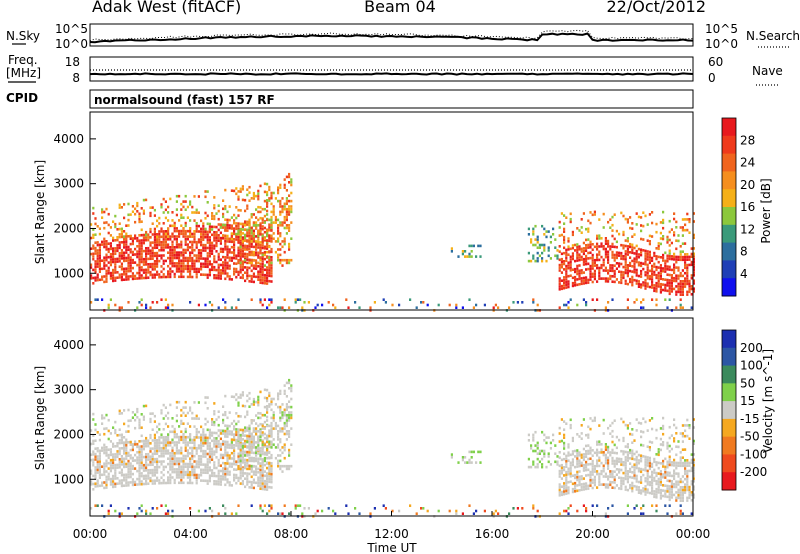 The image size is (800, 554). What do you see at coordinates (747, 140) in the screenshot?
I see `colorbar-tick-label: 28` at bounding box center [747, 140].